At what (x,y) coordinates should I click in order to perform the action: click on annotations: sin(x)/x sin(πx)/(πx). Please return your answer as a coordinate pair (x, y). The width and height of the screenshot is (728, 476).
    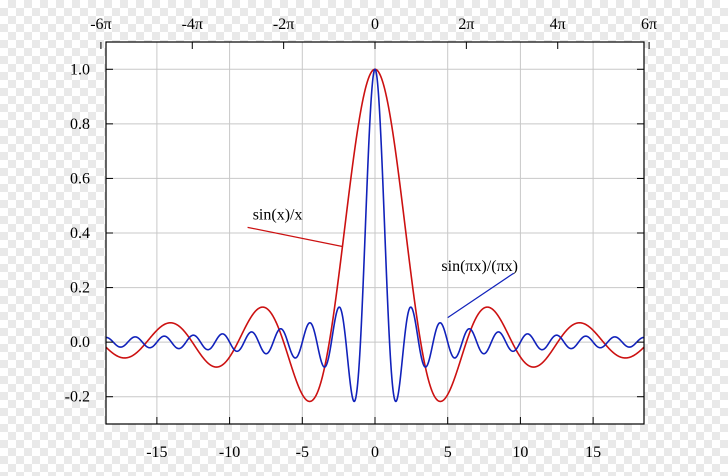
    Looking at the image, I should click on (382, 262).